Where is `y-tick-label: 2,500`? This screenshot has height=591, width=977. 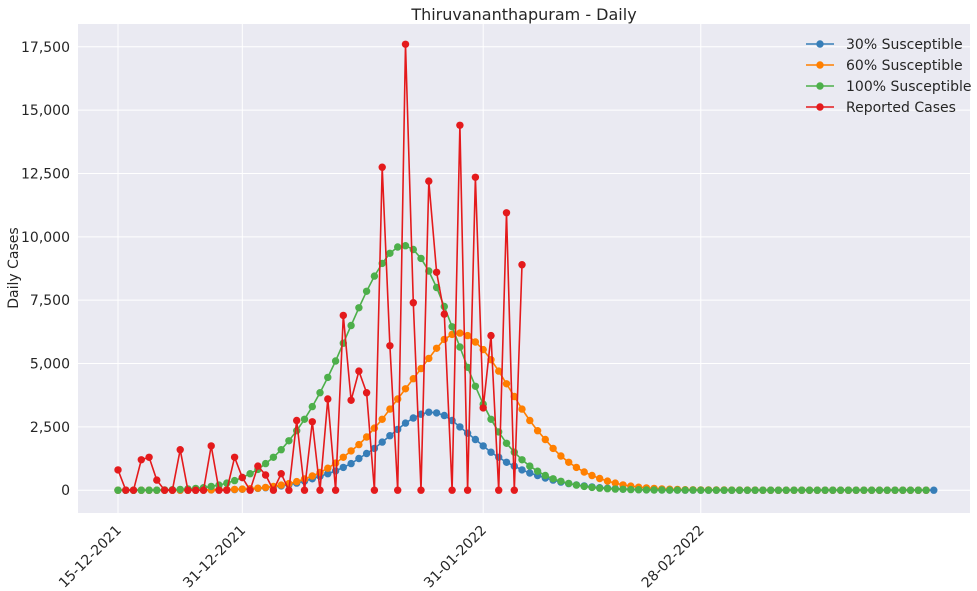
y-tick-label: 2,500 is located at coordinates (50, 428).